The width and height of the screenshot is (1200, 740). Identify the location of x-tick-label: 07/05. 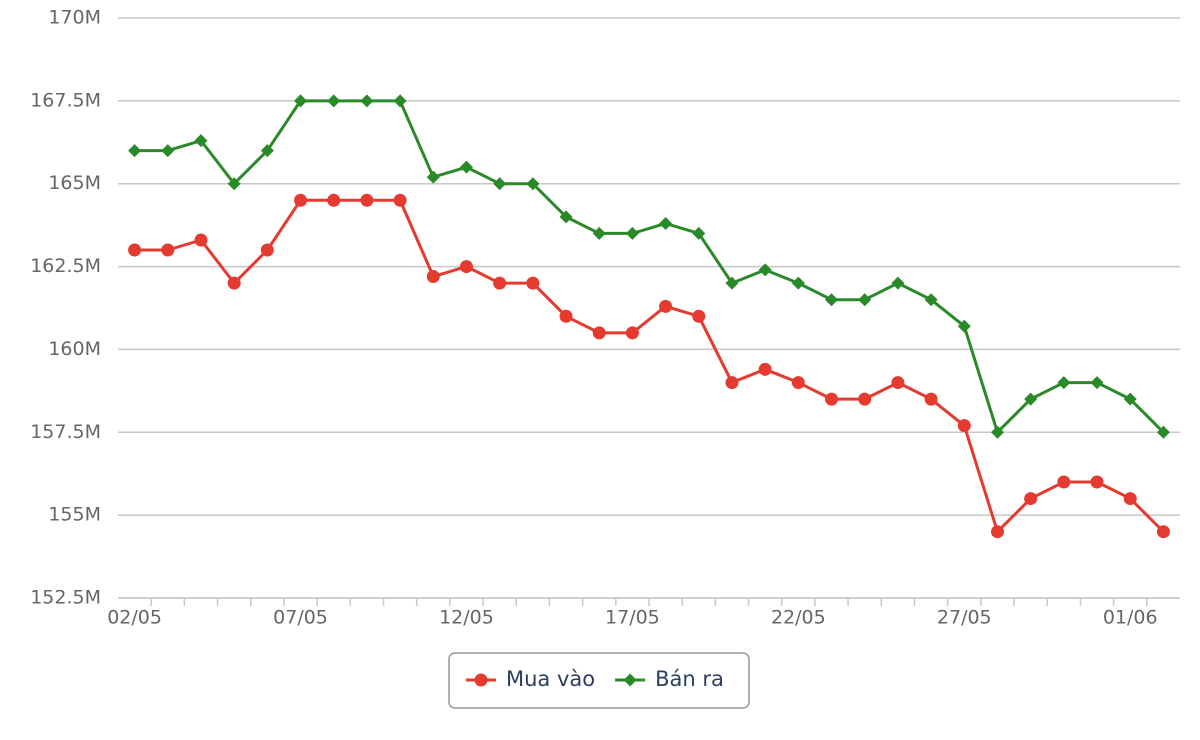
(300, 618).